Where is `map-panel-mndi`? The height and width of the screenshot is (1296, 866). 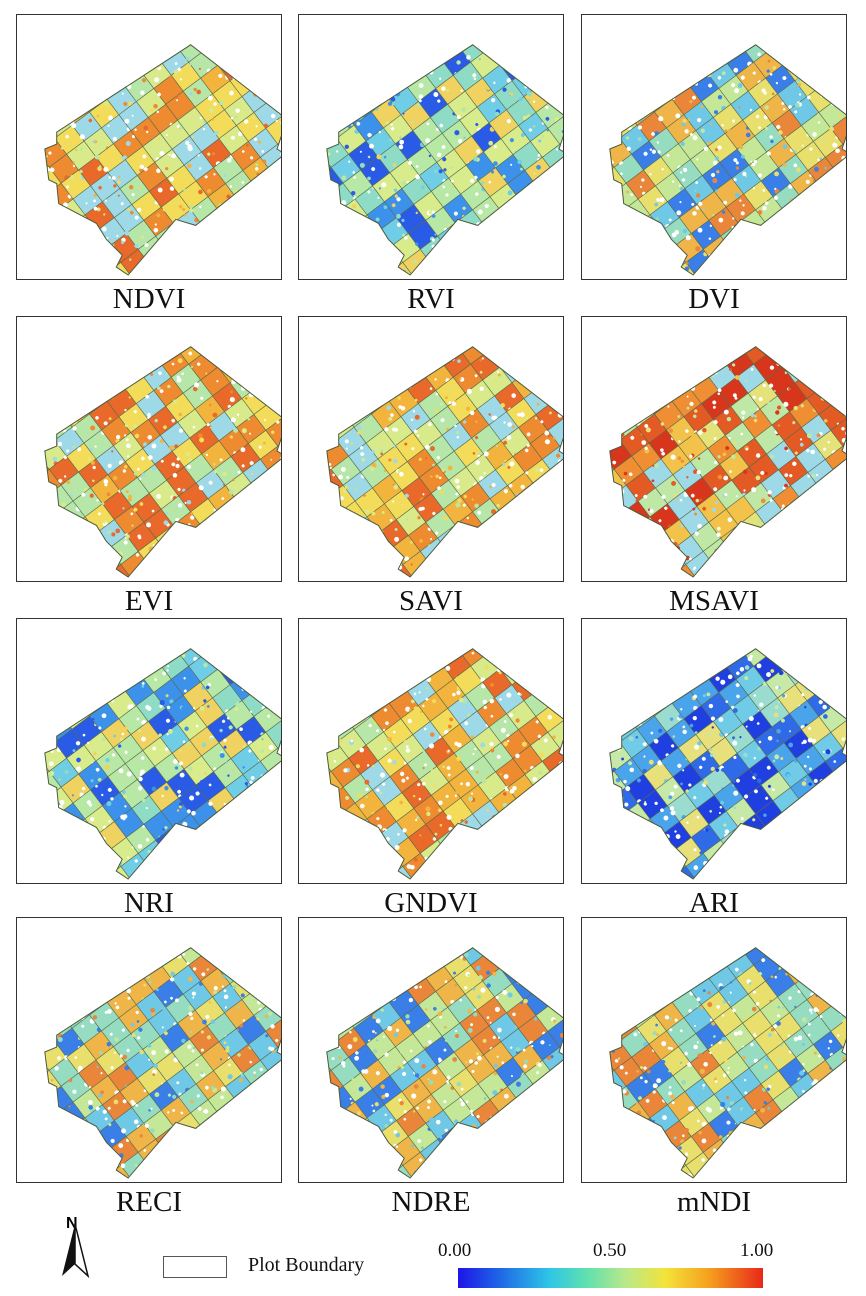
map-panel-mndi is located at coordinates (714, 1050).